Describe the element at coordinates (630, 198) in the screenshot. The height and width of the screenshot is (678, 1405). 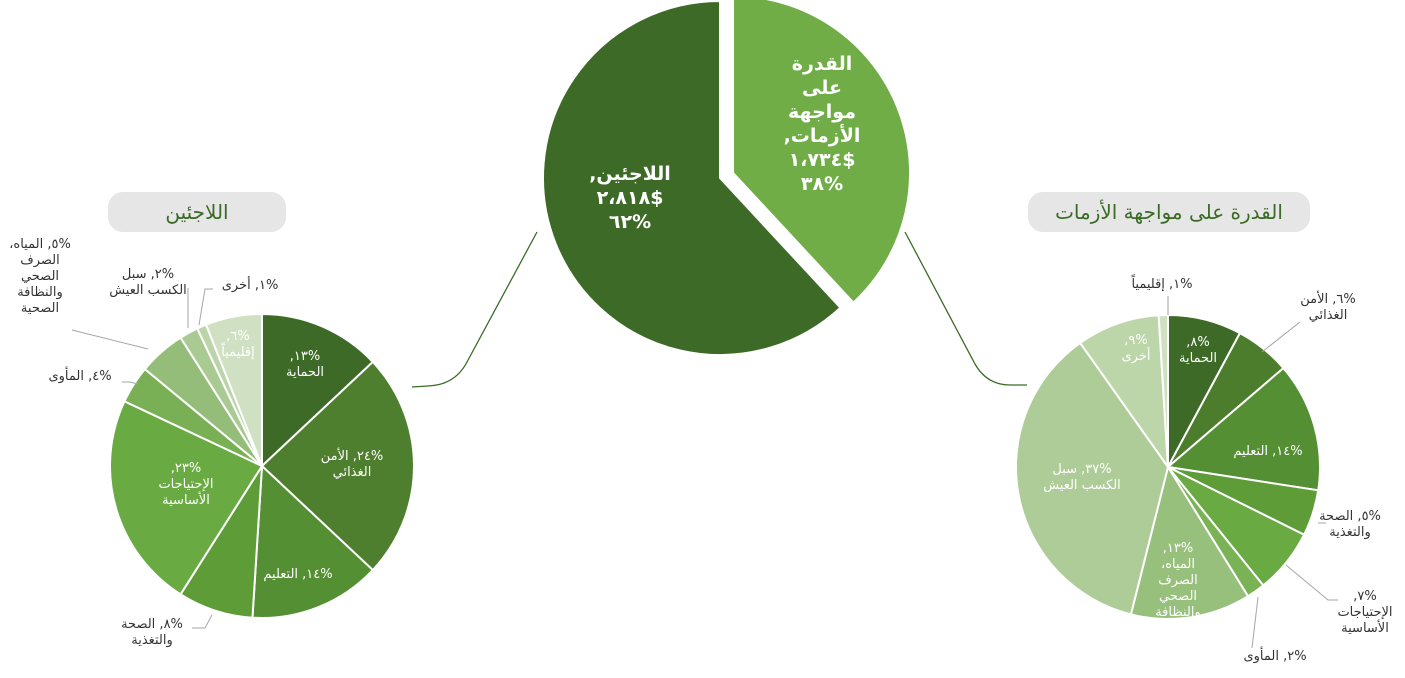
I see `main-label-refugees-line: $٢،٨١٨` at that location.